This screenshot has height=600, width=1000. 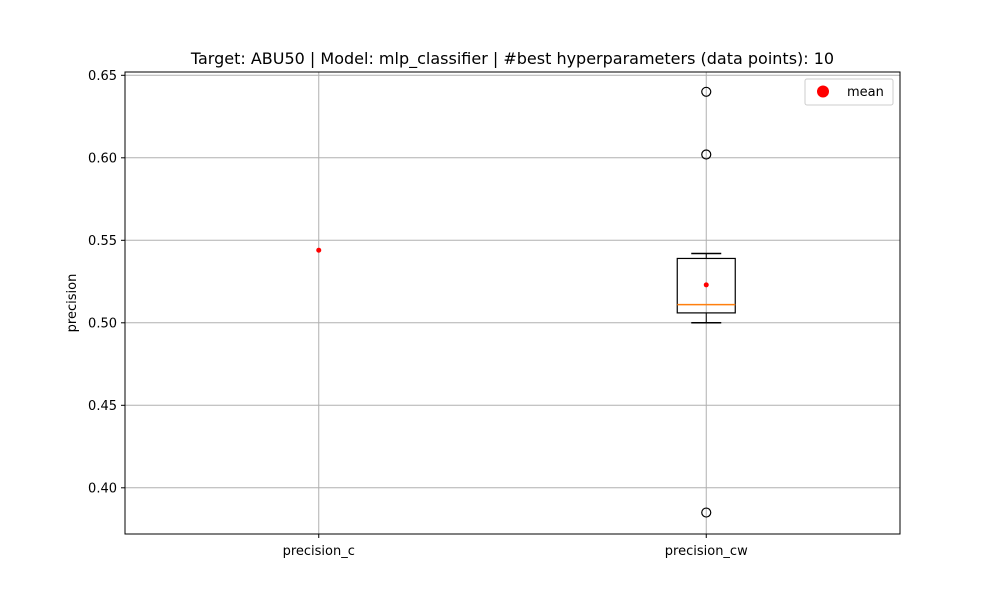 I want to click on y-tick-label: 0.55, so click(x=102, y=241).